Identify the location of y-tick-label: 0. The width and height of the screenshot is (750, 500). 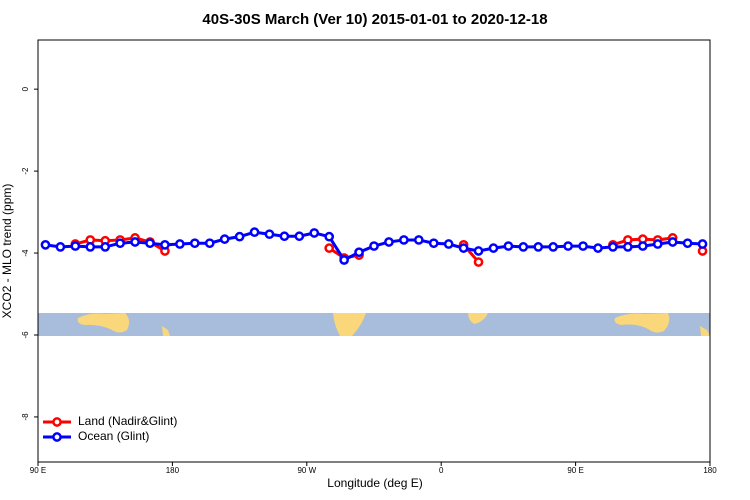
(25, 88).